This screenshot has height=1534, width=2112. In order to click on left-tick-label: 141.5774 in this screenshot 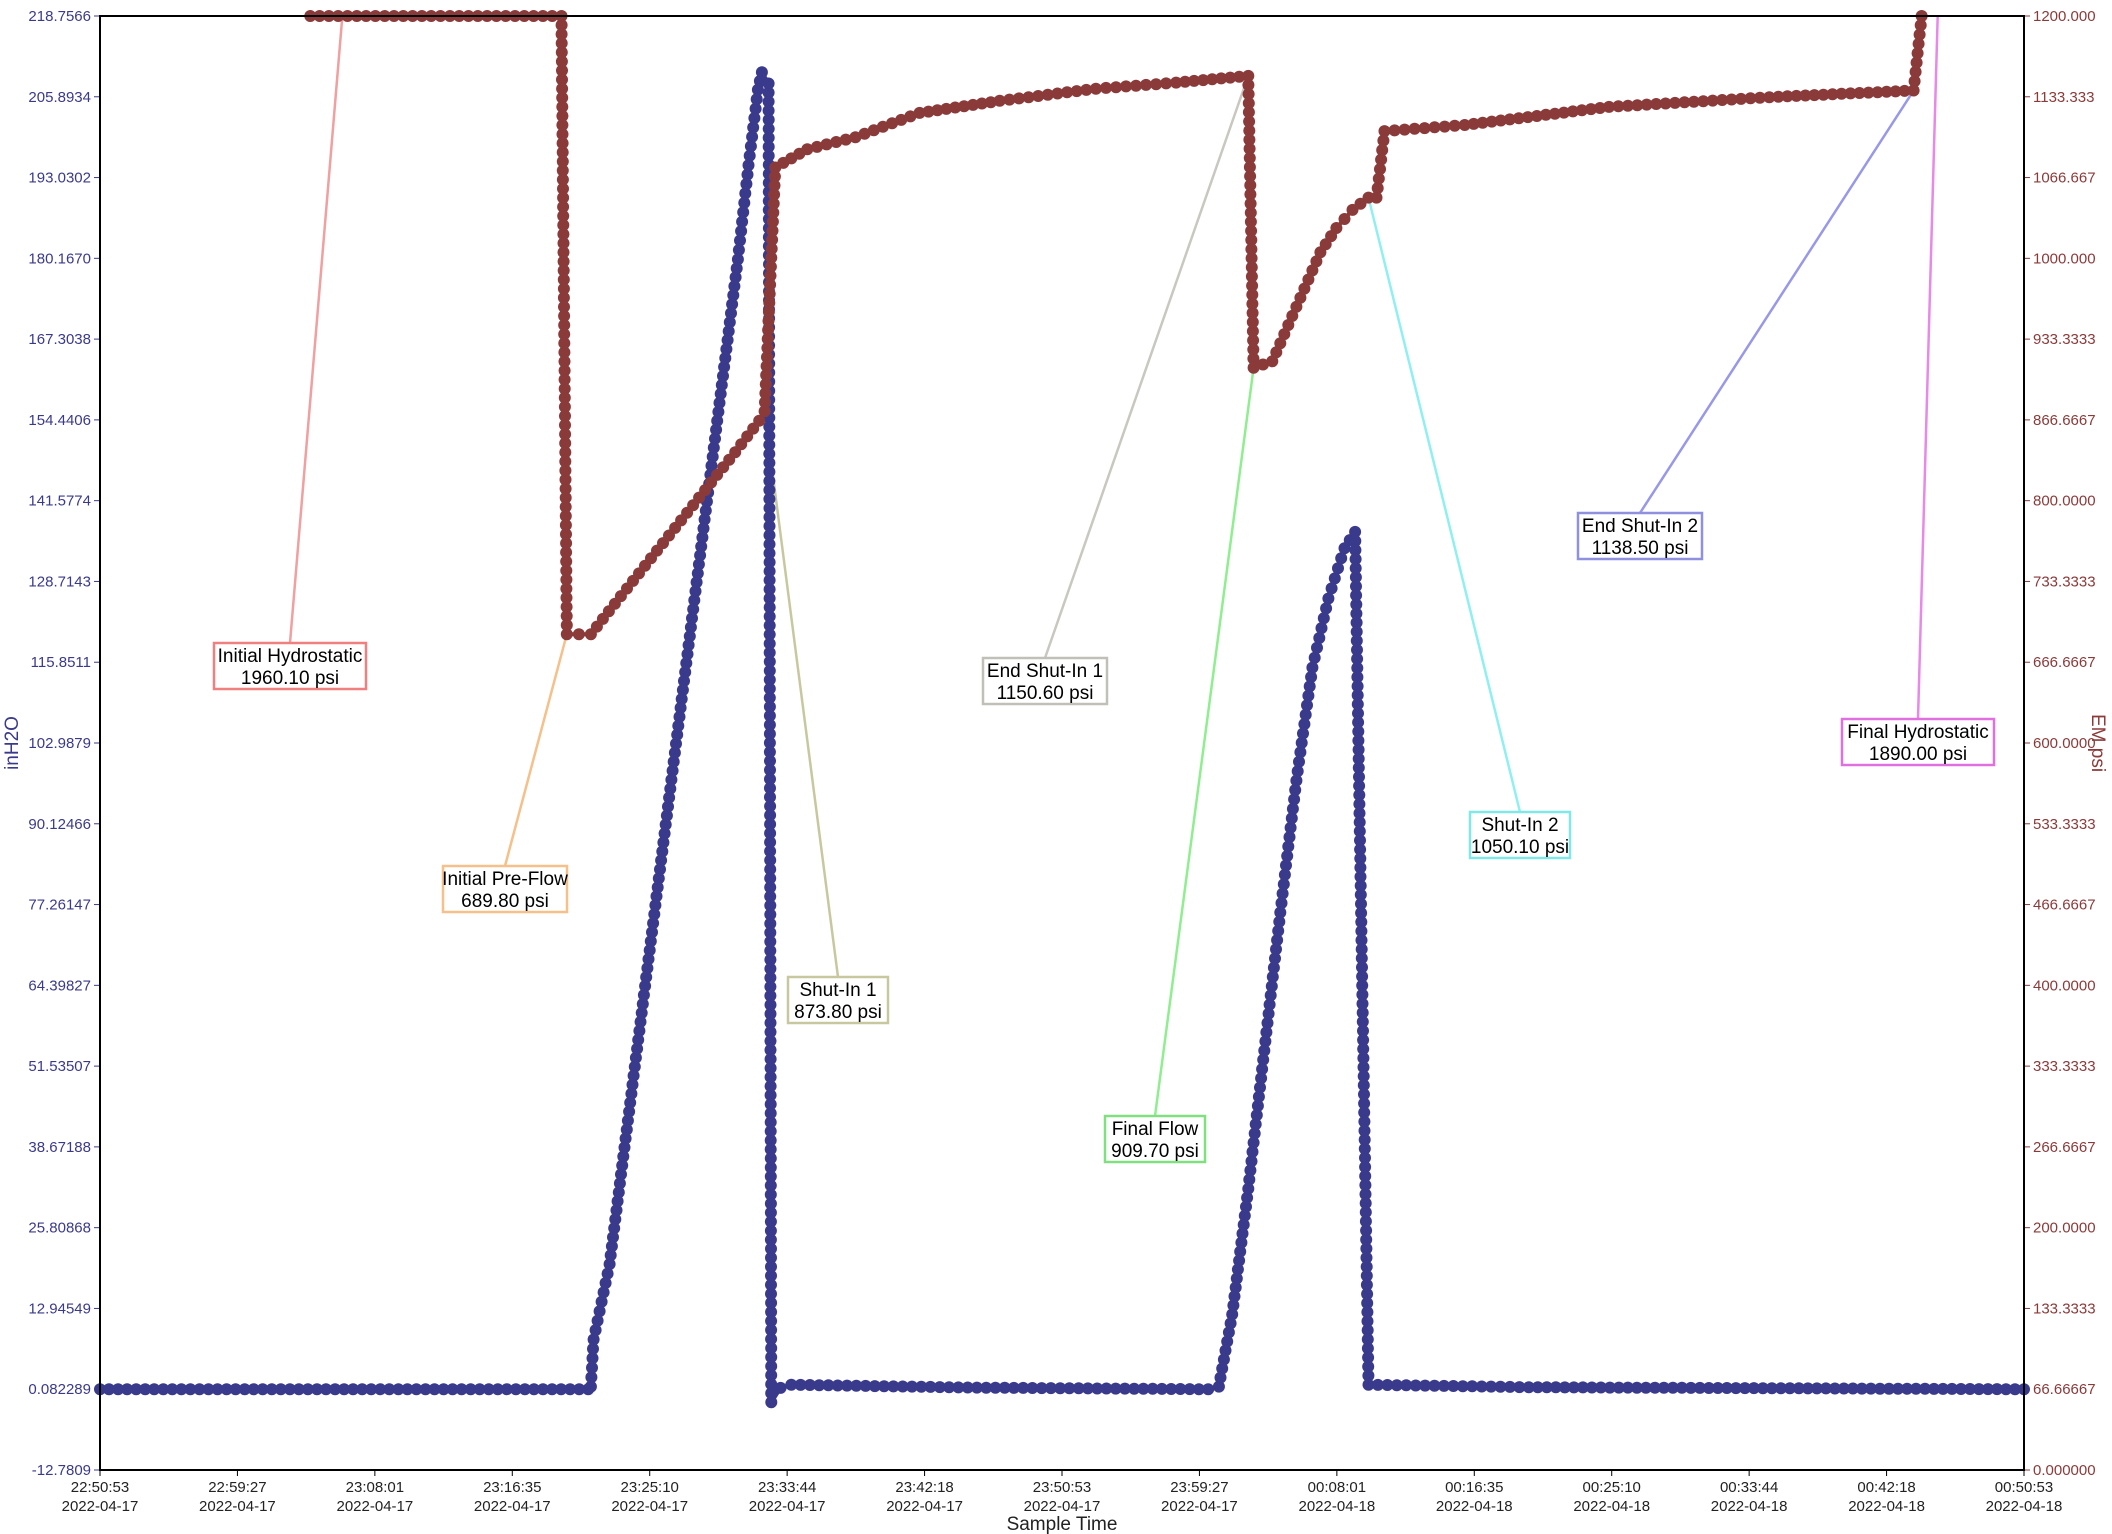, I will do `click(59, 501)`.